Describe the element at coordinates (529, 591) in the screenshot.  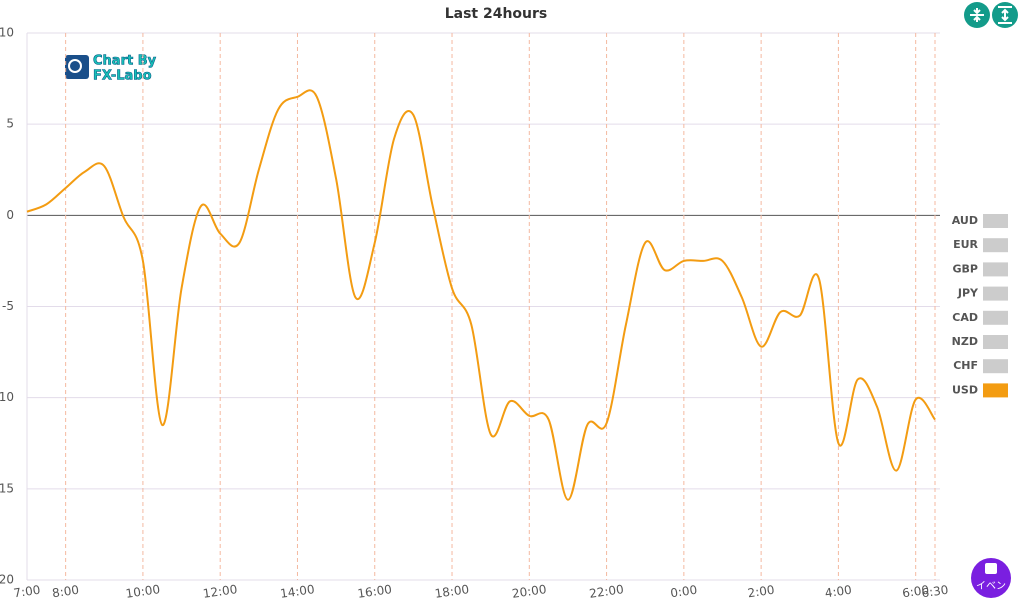
I see `x-tick-label: 20:00` at that location.